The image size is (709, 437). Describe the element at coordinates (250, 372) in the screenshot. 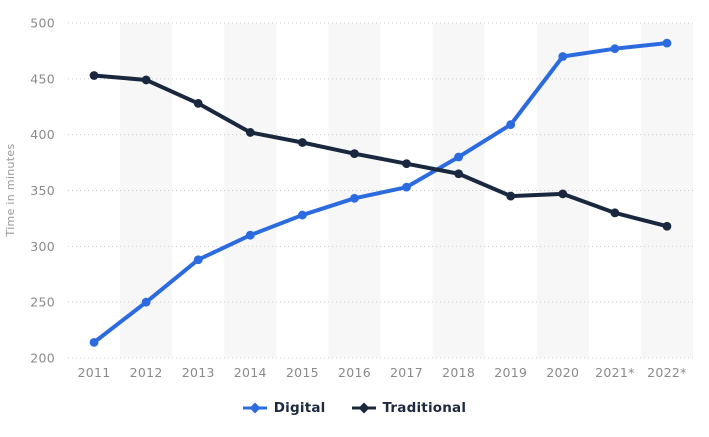

I see `x-tick-label: 2014` at that location.